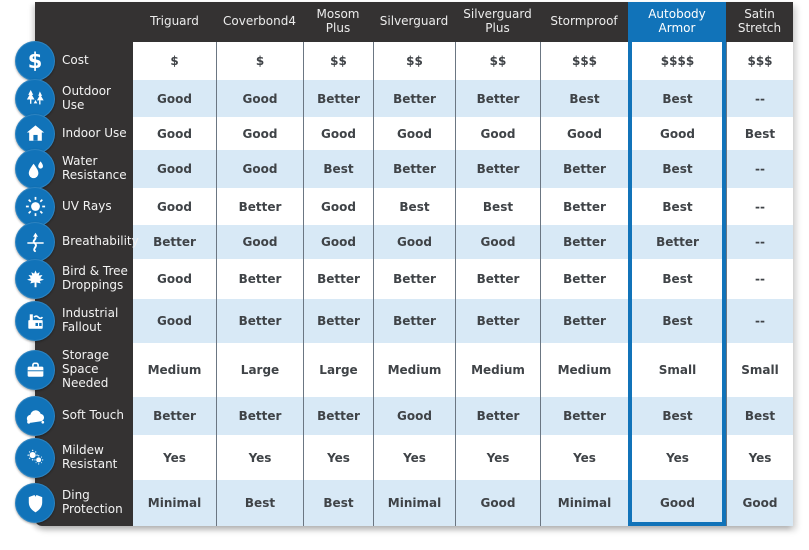 The height and width of the screenshot is (550, 809). Describe the element at coordinates (259, 503) in the screenshot. I see `cell-ding-protection-coverbond4: Best` at that location.